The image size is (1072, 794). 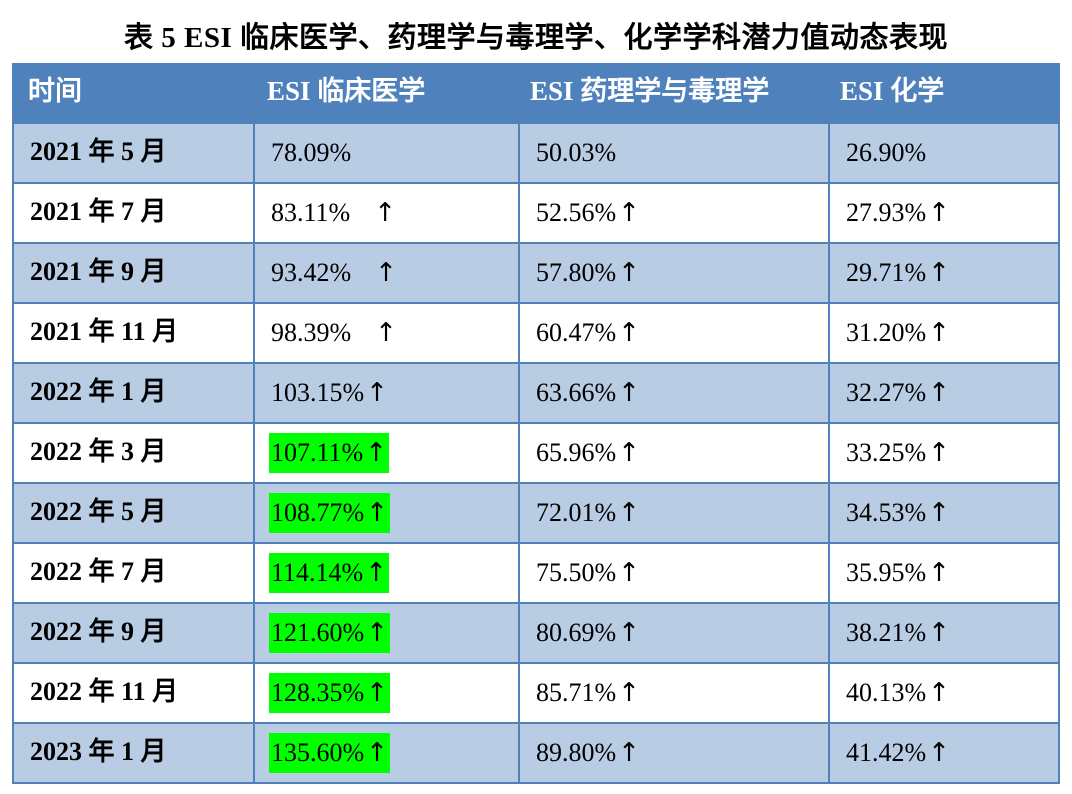 I want to click on clinical-medicine-value-box: 83.11% ↑, so click(x=333, y=213).